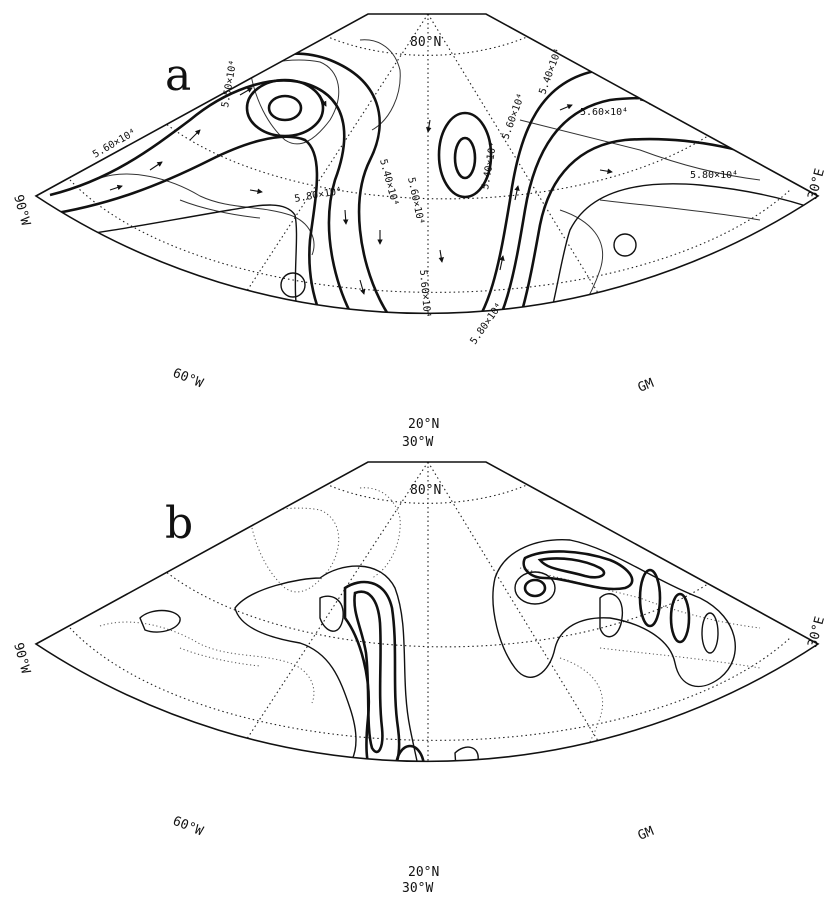 Image resolution: width=832 pixels, height=897 pixels. What do you see at coordinates (179, 523) in the screenshot?
I see `panel-letter-b: b` at bounding box center [179, 523].